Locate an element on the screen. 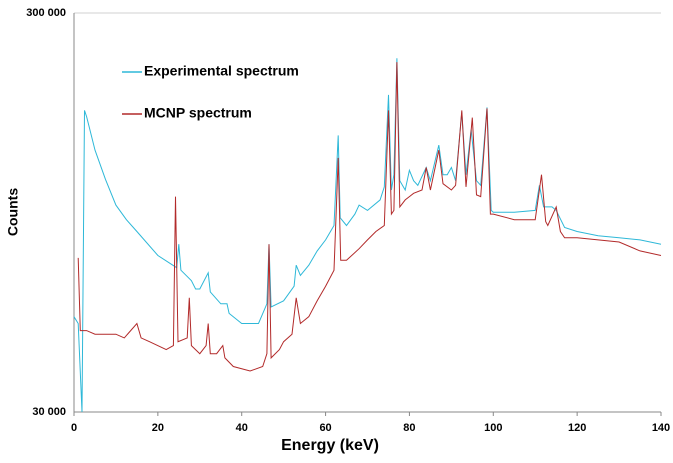 This screenshot has width=673, height=463. x-tick-label: 80 is located at coordinates (409, 428).